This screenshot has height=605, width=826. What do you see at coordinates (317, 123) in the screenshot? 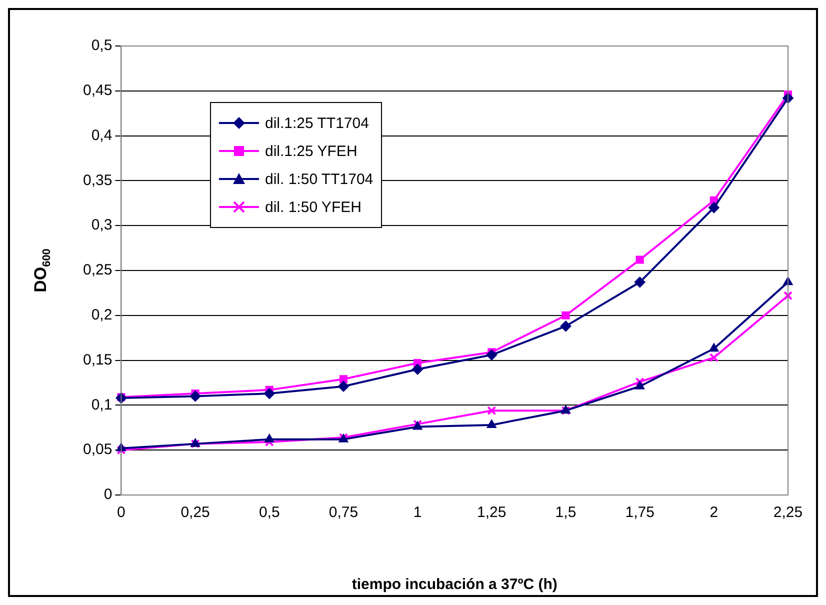
I see `legend-label: dil.1:25 TT1704` at bounding box center [317, 123].